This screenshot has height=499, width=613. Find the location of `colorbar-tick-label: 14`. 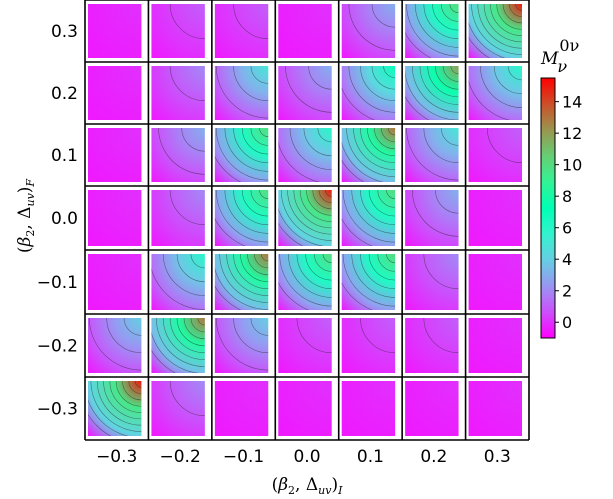

colorbar-tick-label: 14 is located at coordinates (572, 102).